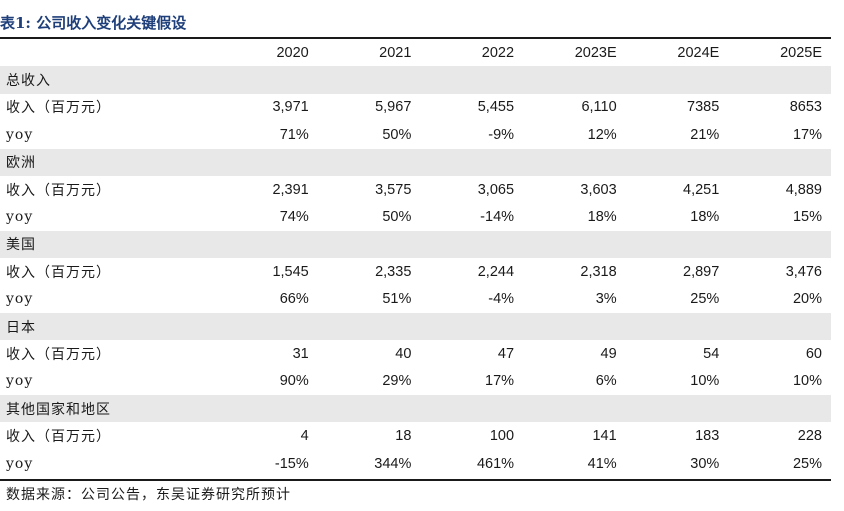  I want to click on table-cell: 12%, so click(602, 134).